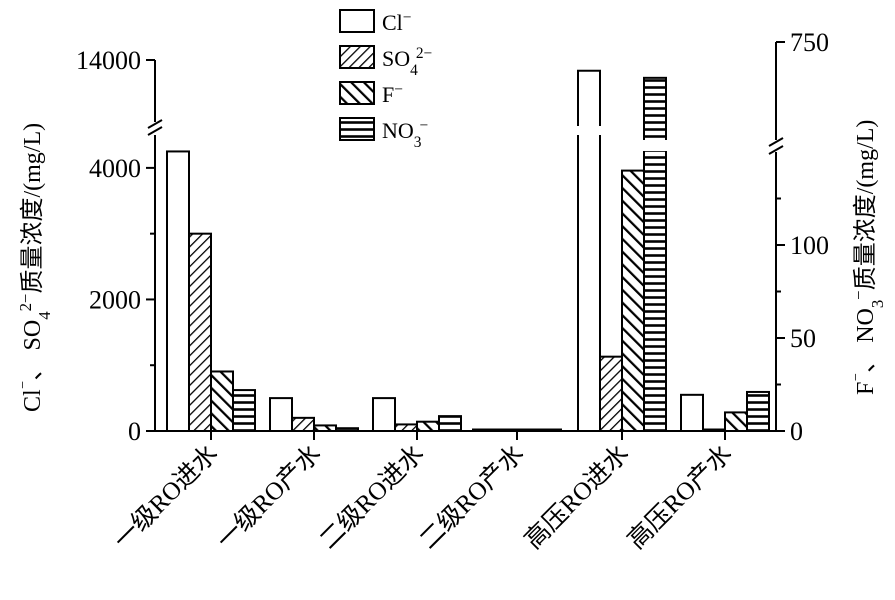 The width and height of the screenshot is (895, 600). I want to click on left-tick-label: 4000, so click(115, 168).